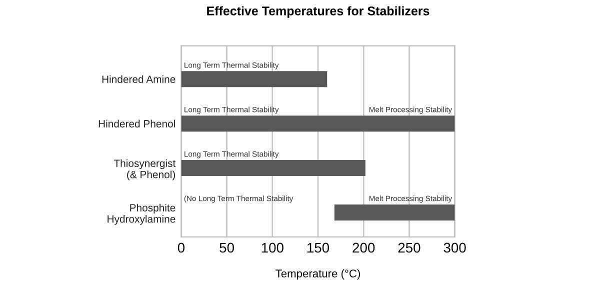 The image size is (600, 281). I want to click on x-tick-label: 250, so click(409, 247).